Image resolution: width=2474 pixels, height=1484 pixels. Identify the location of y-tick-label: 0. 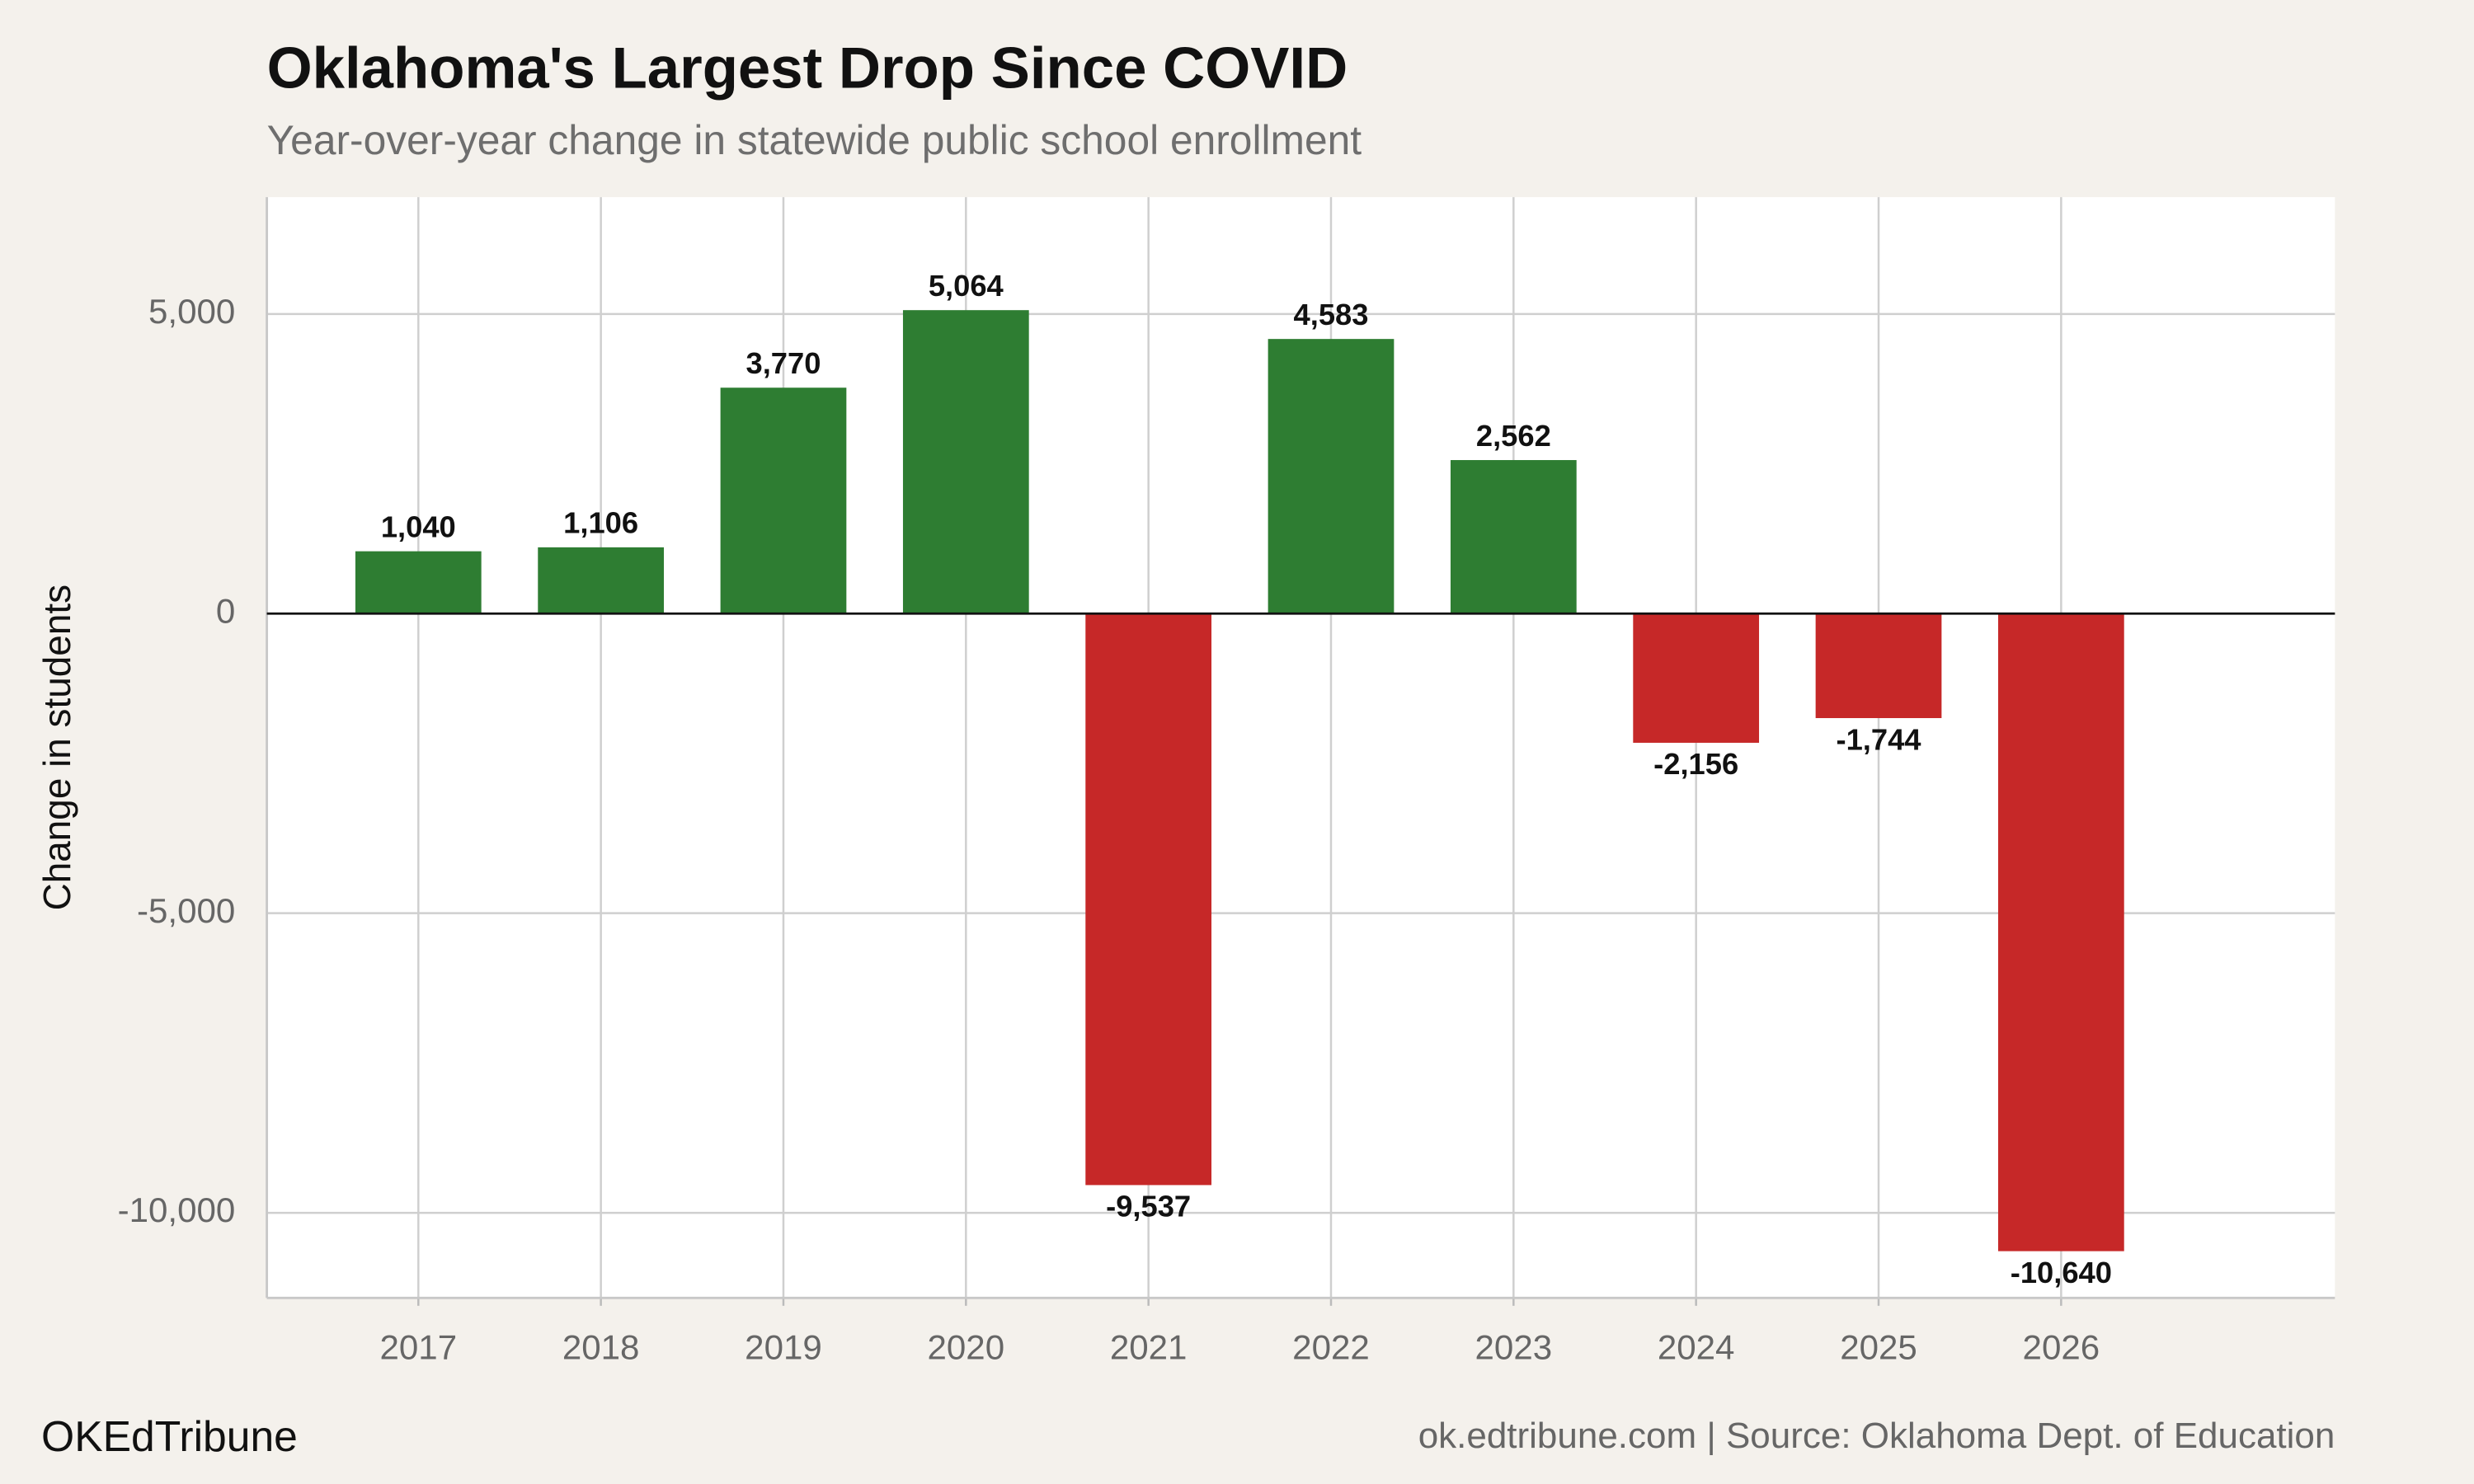
(225, 610).